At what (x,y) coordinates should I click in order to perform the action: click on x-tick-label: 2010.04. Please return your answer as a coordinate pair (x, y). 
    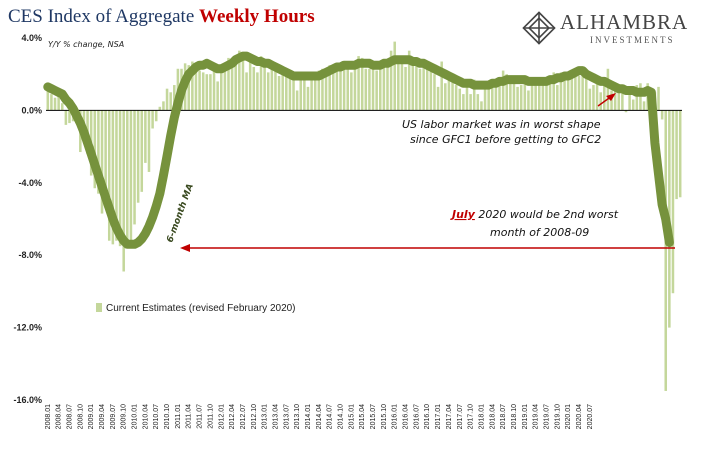
    Looking at the image, I should click on (145, 416).